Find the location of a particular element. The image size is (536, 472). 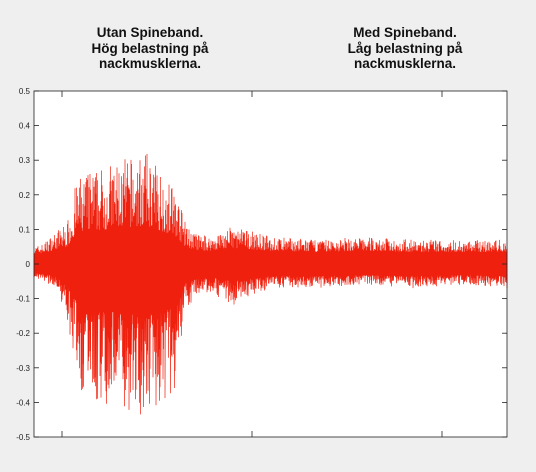

y-tick-label: 0.5 is located at coordinates (25, 91).